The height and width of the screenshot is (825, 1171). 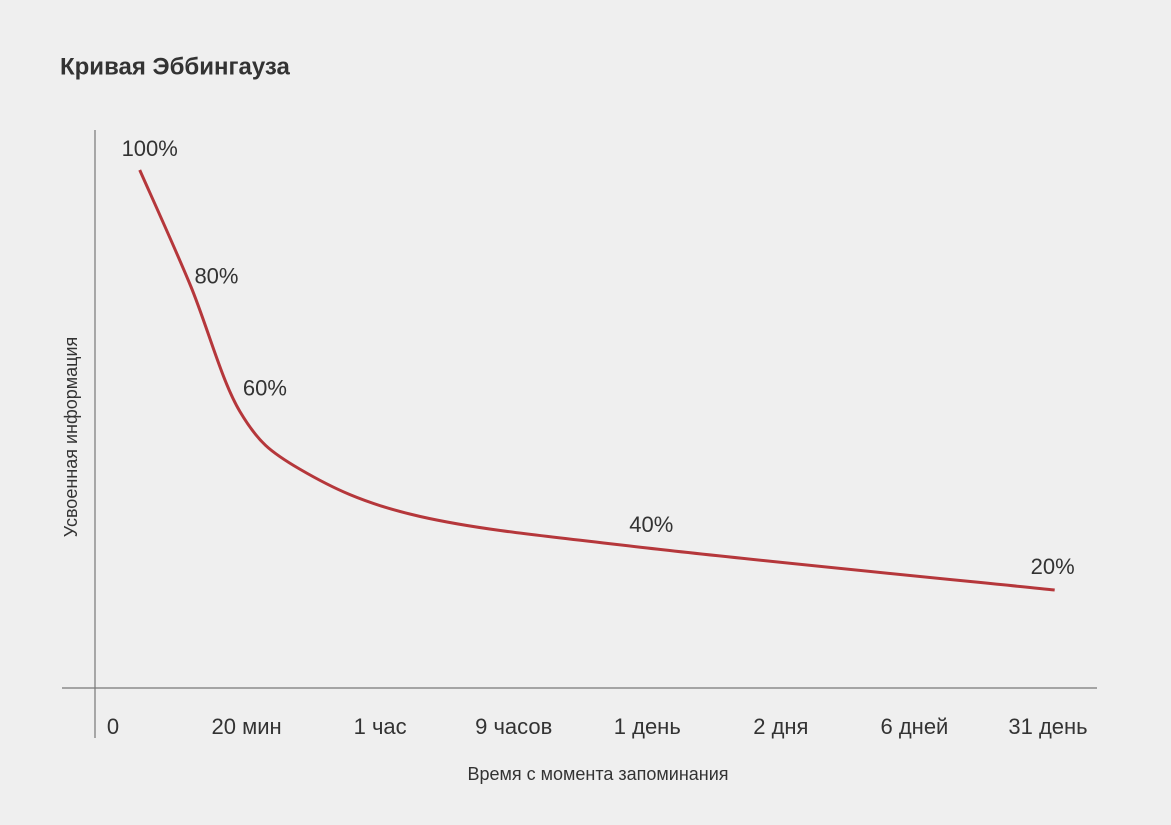 I want to click on x-tick-label: 2 дня, so click(x=780, y=726).